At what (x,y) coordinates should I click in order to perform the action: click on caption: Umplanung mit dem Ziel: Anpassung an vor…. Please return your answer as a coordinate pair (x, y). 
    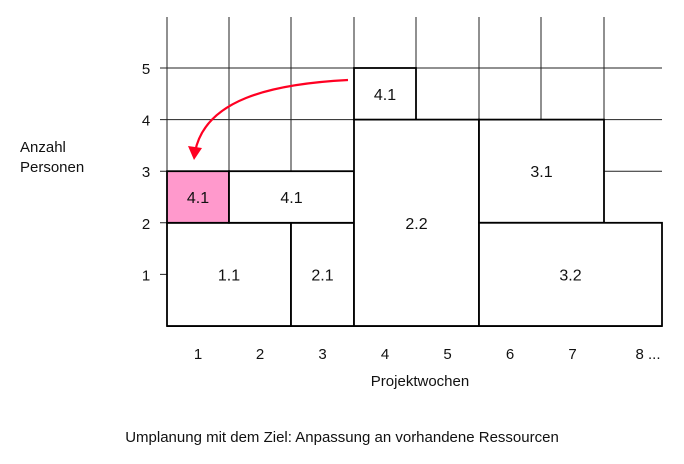
    Looking at the image, I should click on (342, 437).